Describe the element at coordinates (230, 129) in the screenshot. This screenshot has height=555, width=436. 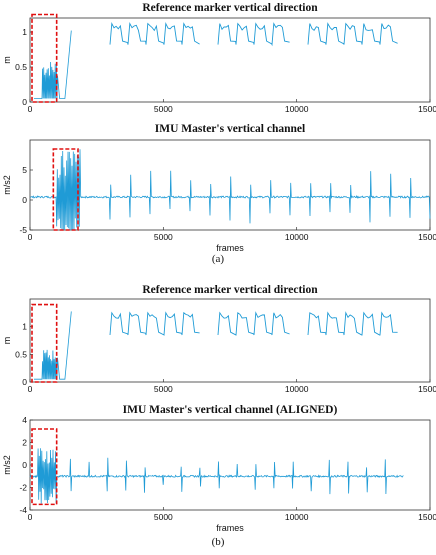
I see `chart-title: IMU Master's vertical channel` at that location.